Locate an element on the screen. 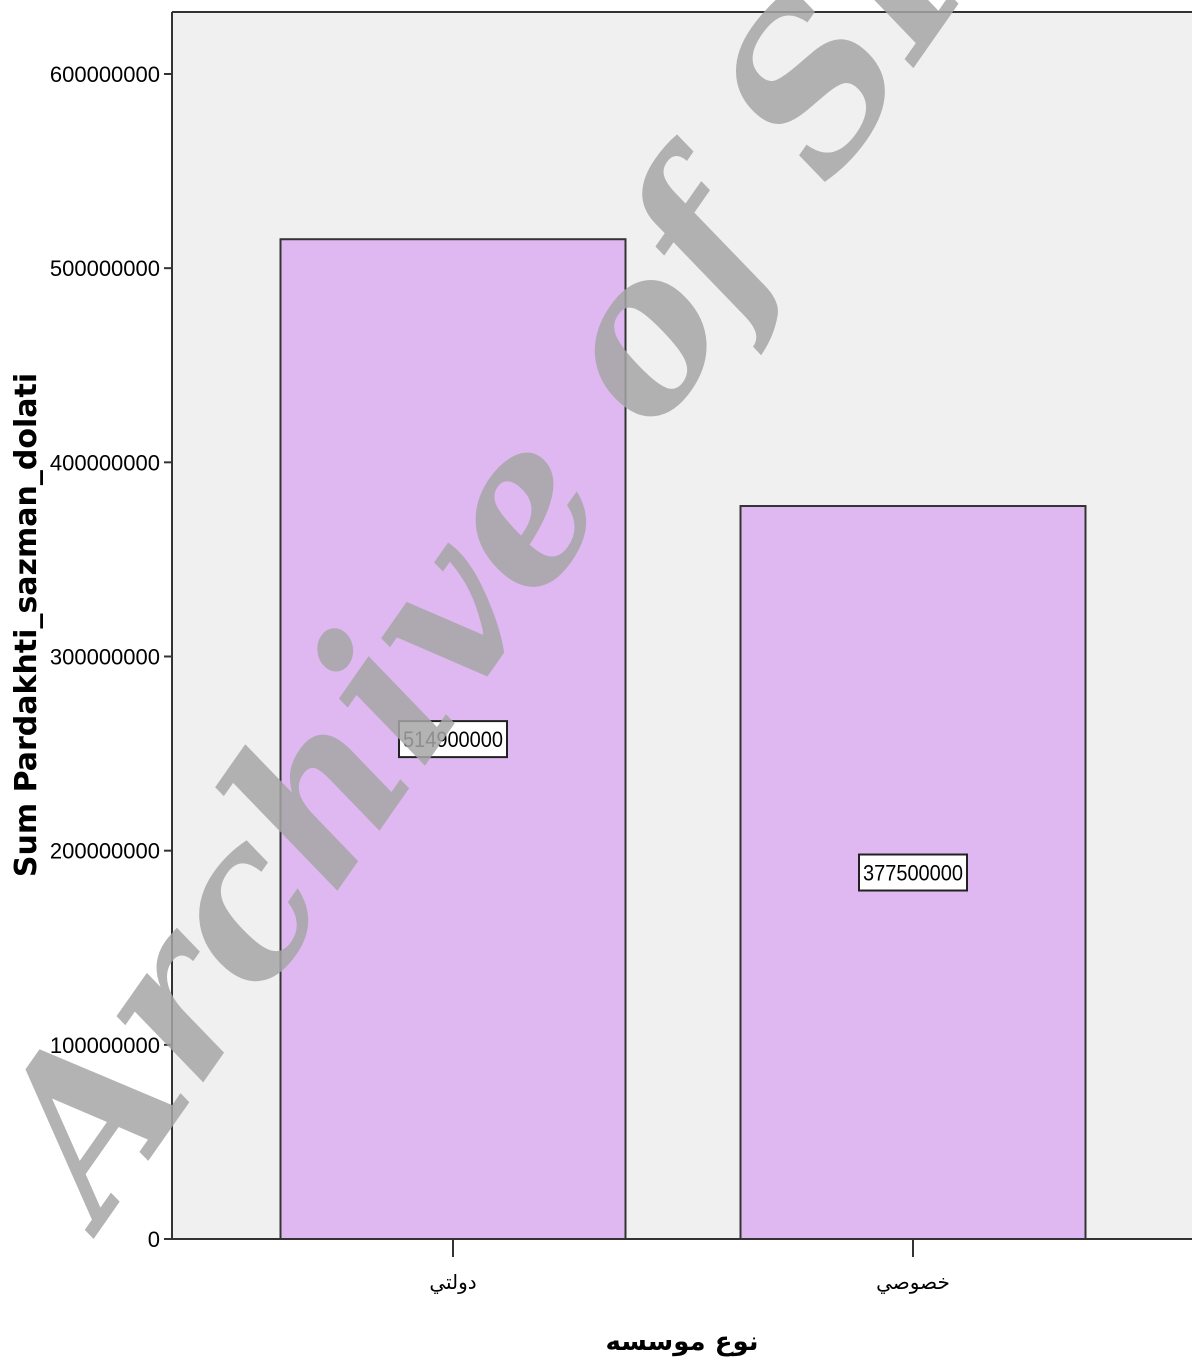 The image size is (1192, 1367). y-tick-label: 300000000 is located at coordinates (105, 657).